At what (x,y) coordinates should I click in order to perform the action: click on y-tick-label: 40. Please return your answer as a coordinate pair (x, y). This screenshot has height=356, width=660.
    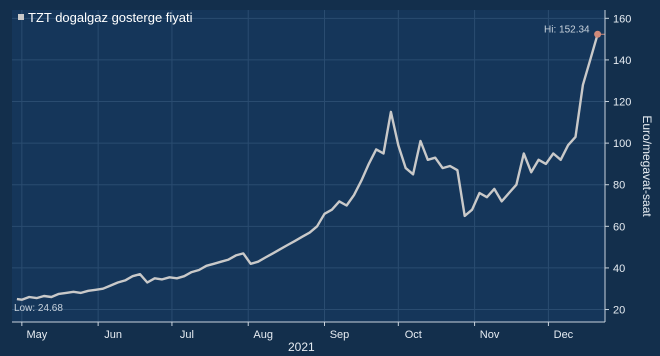
    Looking at the image, I should click on (619, 269).